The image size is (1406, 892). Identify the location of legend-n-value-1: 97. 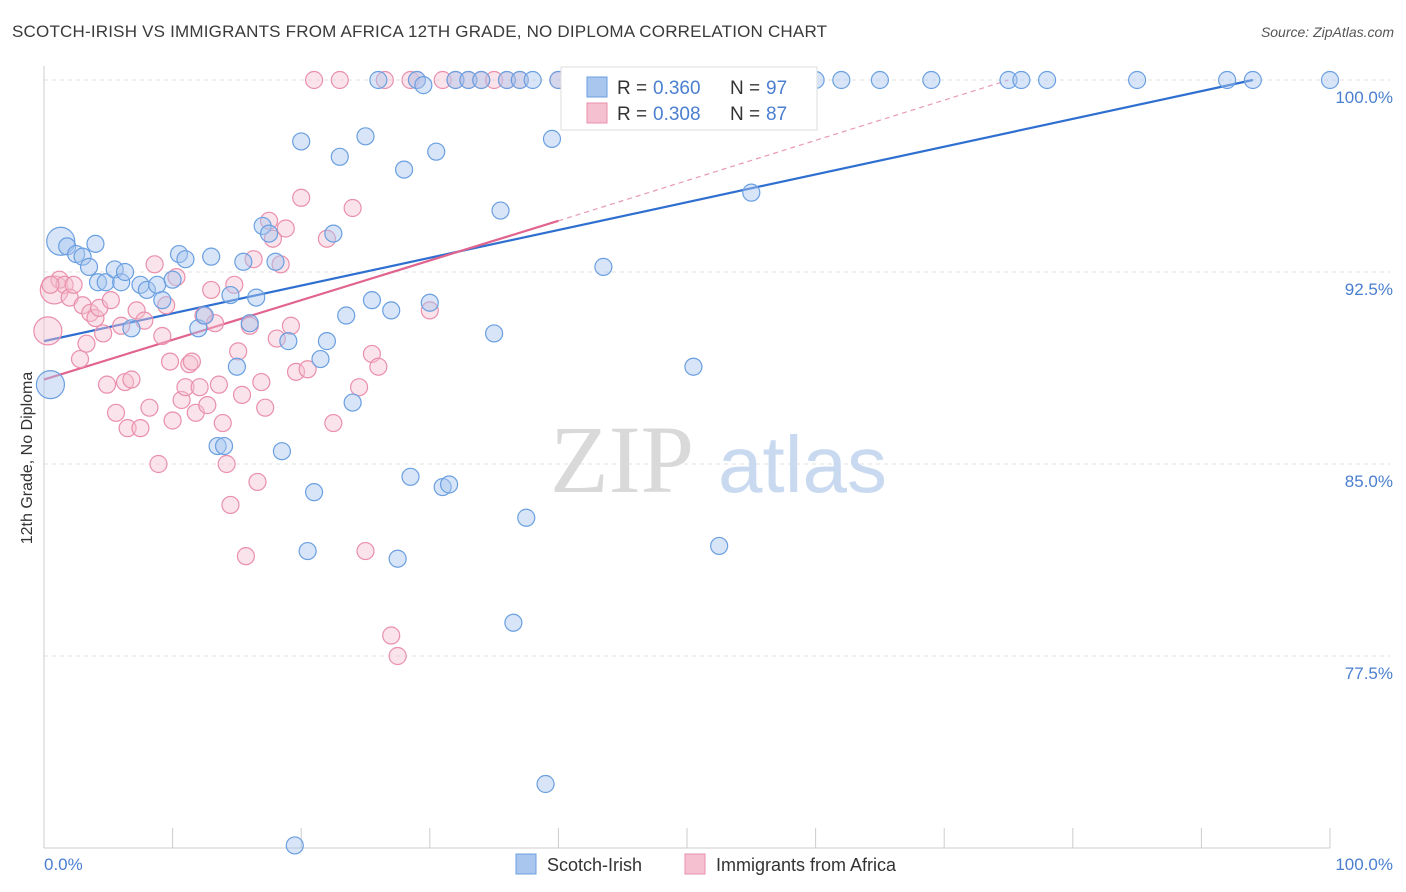
(776, 88).